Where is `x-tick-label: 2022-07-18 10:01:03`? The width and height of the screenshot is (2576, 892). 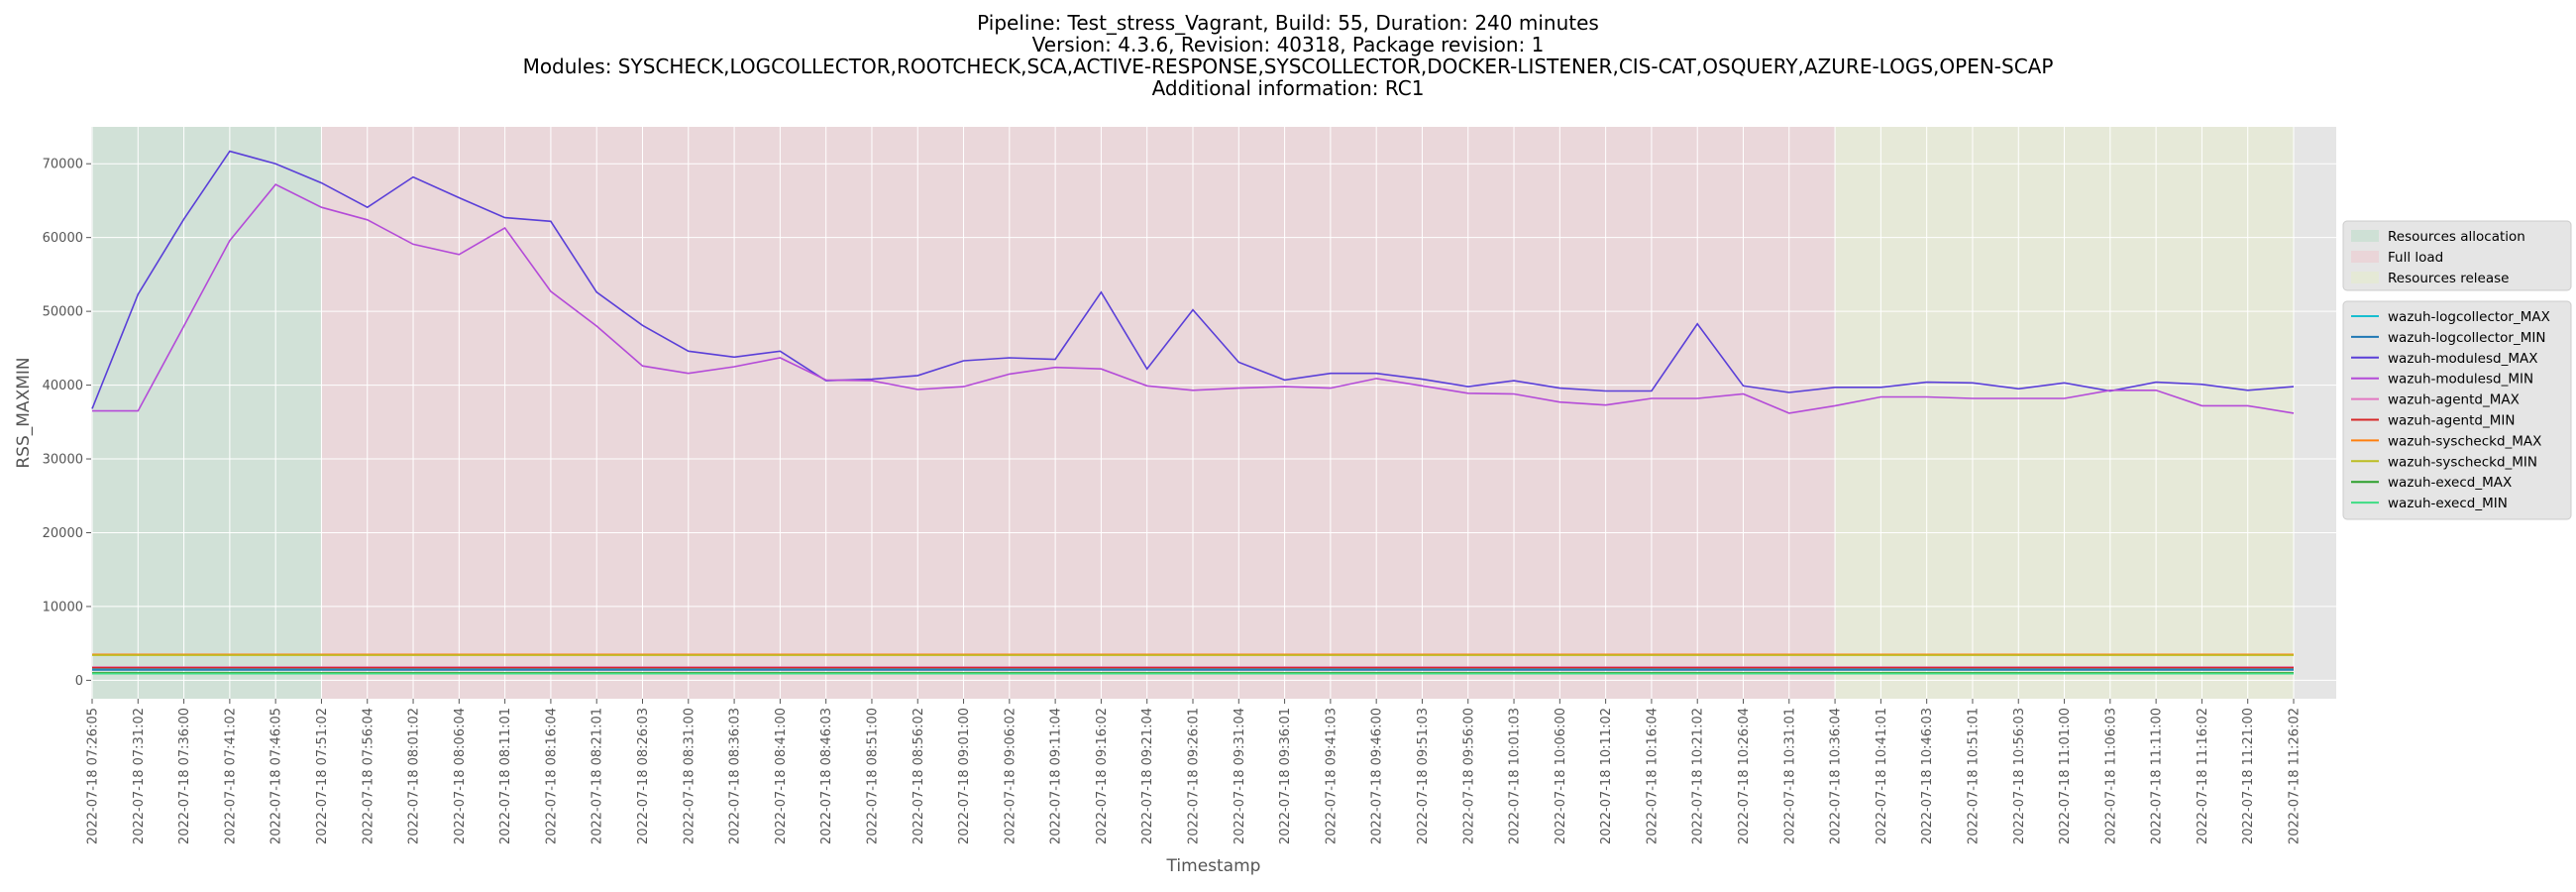
x-tick-label: 2022-07-18 10:01:03 is located at coordinates (1516, 776).